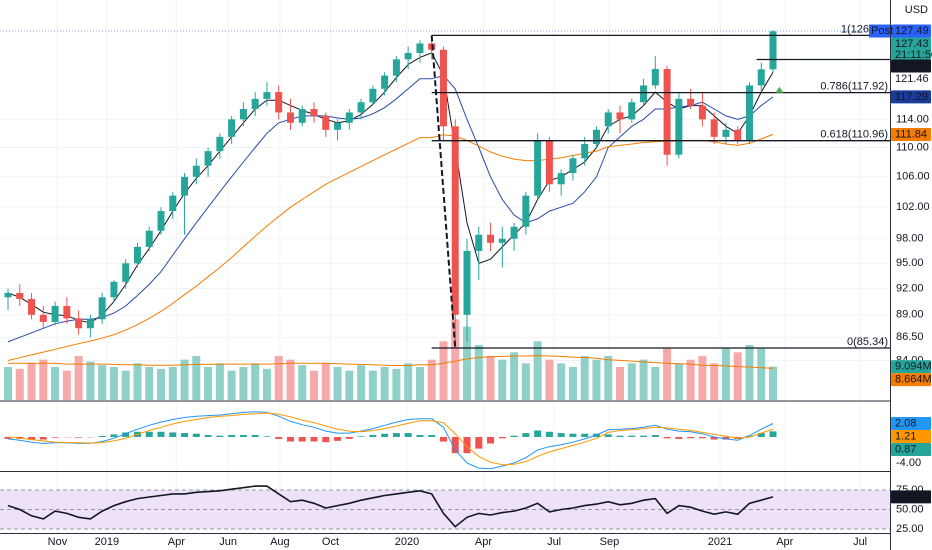  What do you see at coordinates (720, 542) in the screenshot?
I see `x-tick-label: 2021` at bounding box center [720, 542].